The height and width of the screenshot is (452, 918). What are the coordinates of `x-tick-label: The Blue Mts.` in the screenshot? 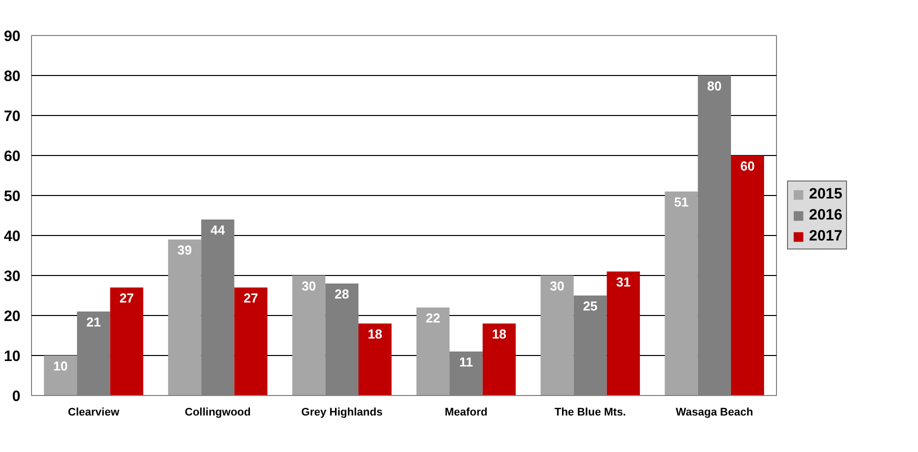 It's located at (590, 412).